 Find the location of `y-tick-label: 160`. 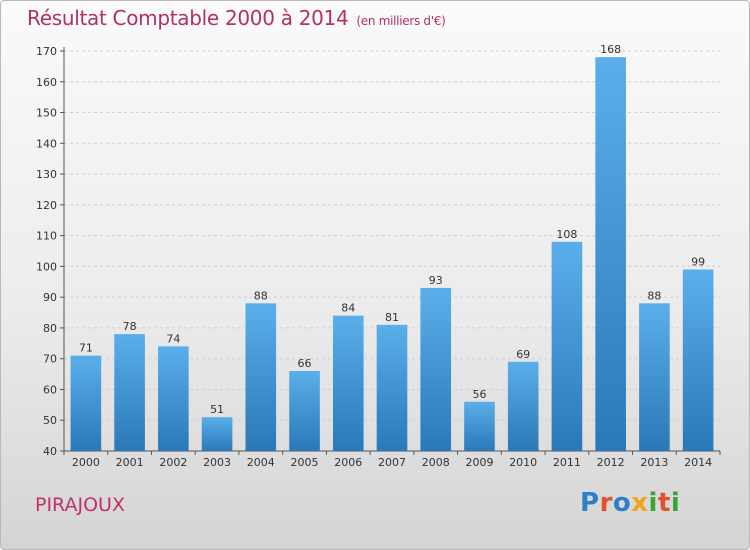

y-tick-label: 160 is located at coordinates (46, 82).